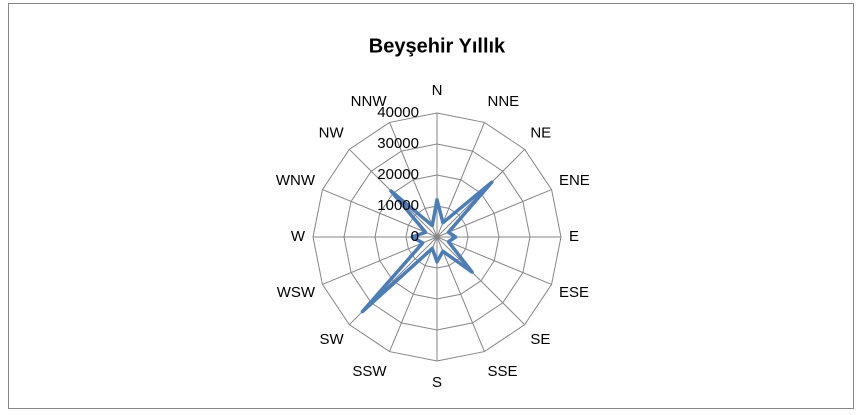 The height and width of the screenshot is (415, 862). I want to click on category-label: NNW, so click(369, 101).